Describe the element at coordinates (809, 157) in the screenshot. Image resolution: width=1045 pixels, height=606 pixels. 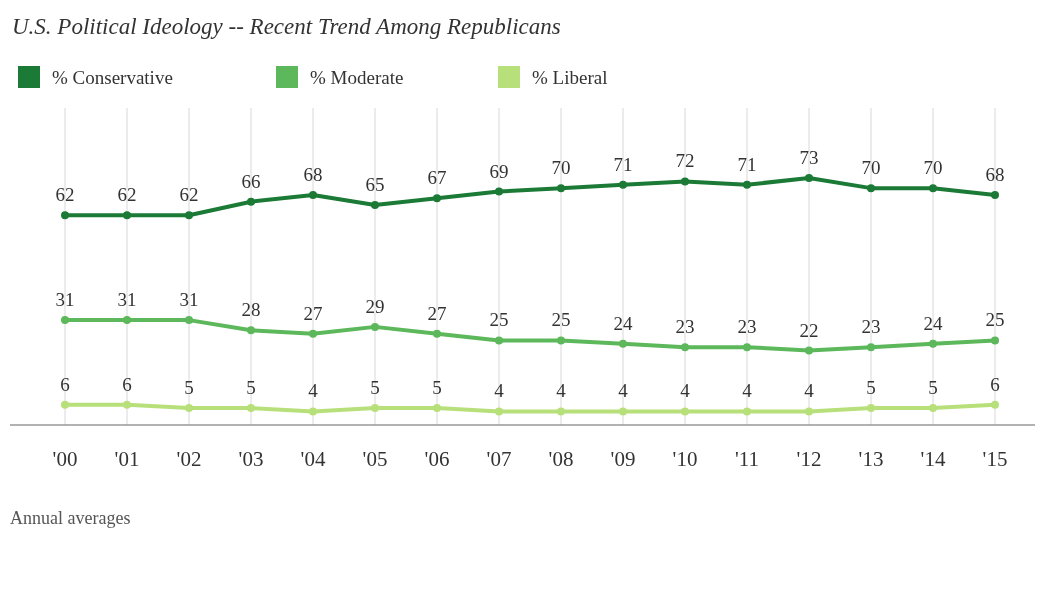
I see `data-label: 73` at that location.